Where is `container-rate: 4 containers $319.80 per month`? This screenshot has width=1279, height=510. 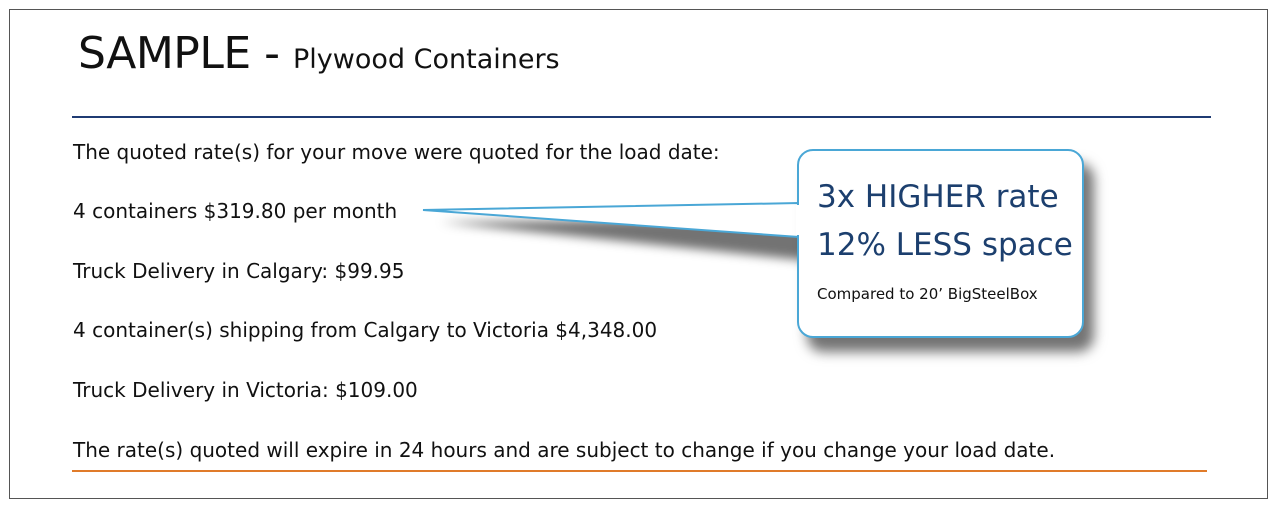
container-rate: 4 containers $319.80 per month is located at coordinates (235, 211).